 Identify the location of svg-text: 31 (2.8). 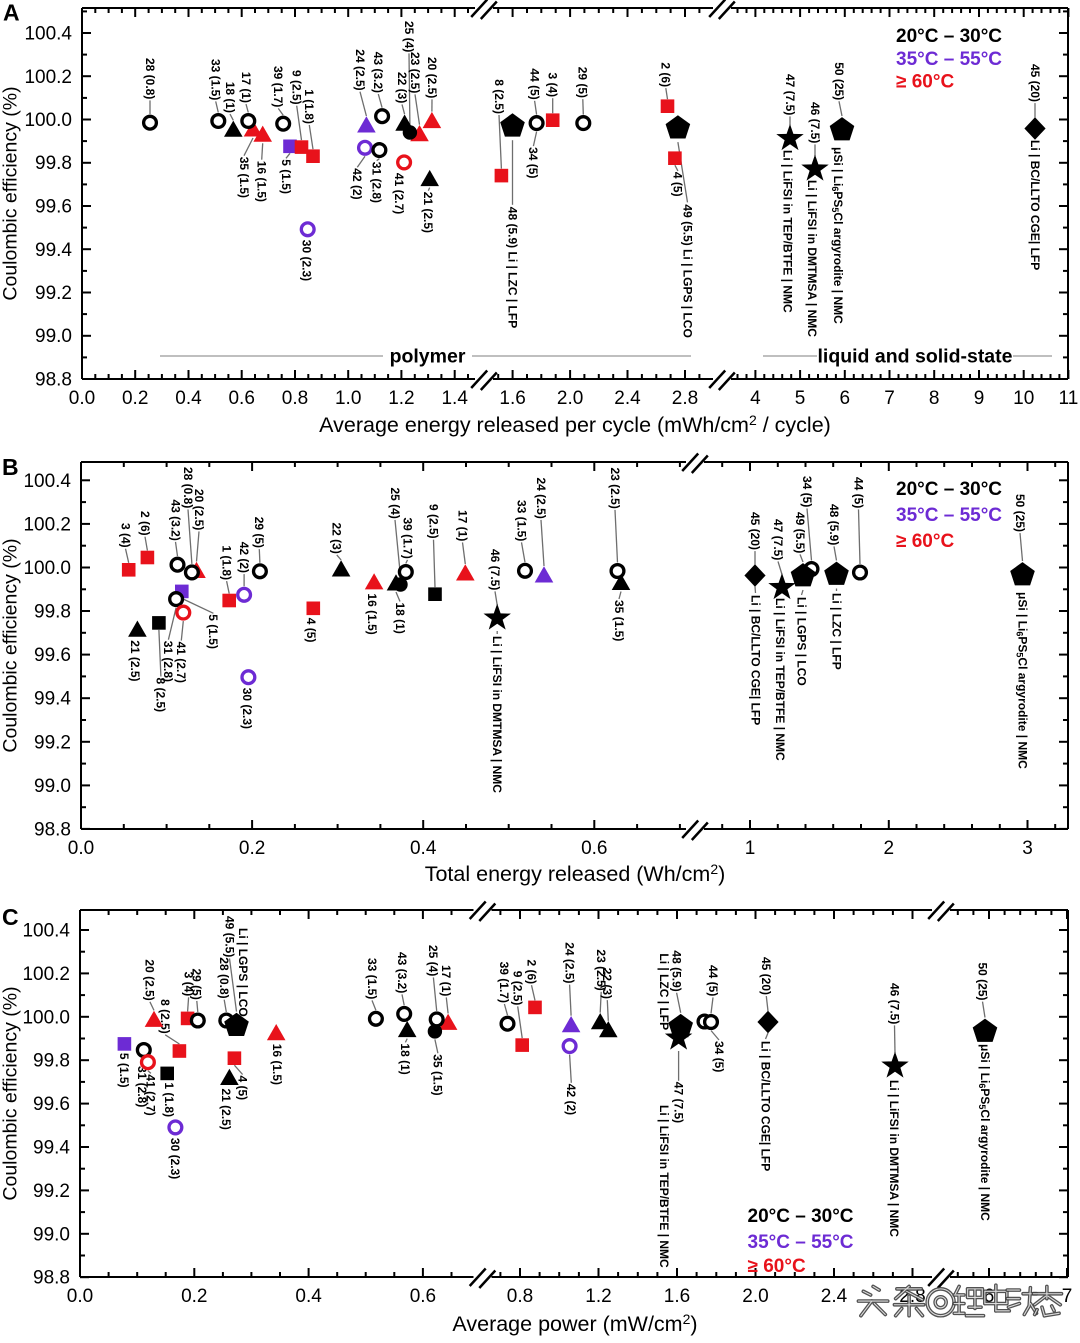
(142, 1086).